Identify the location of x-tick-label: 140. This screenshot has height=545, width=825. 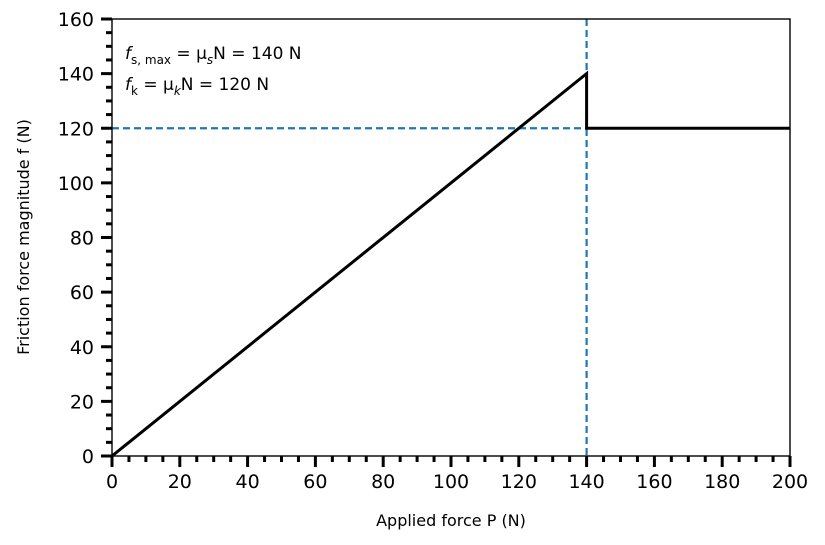
(586, 482).